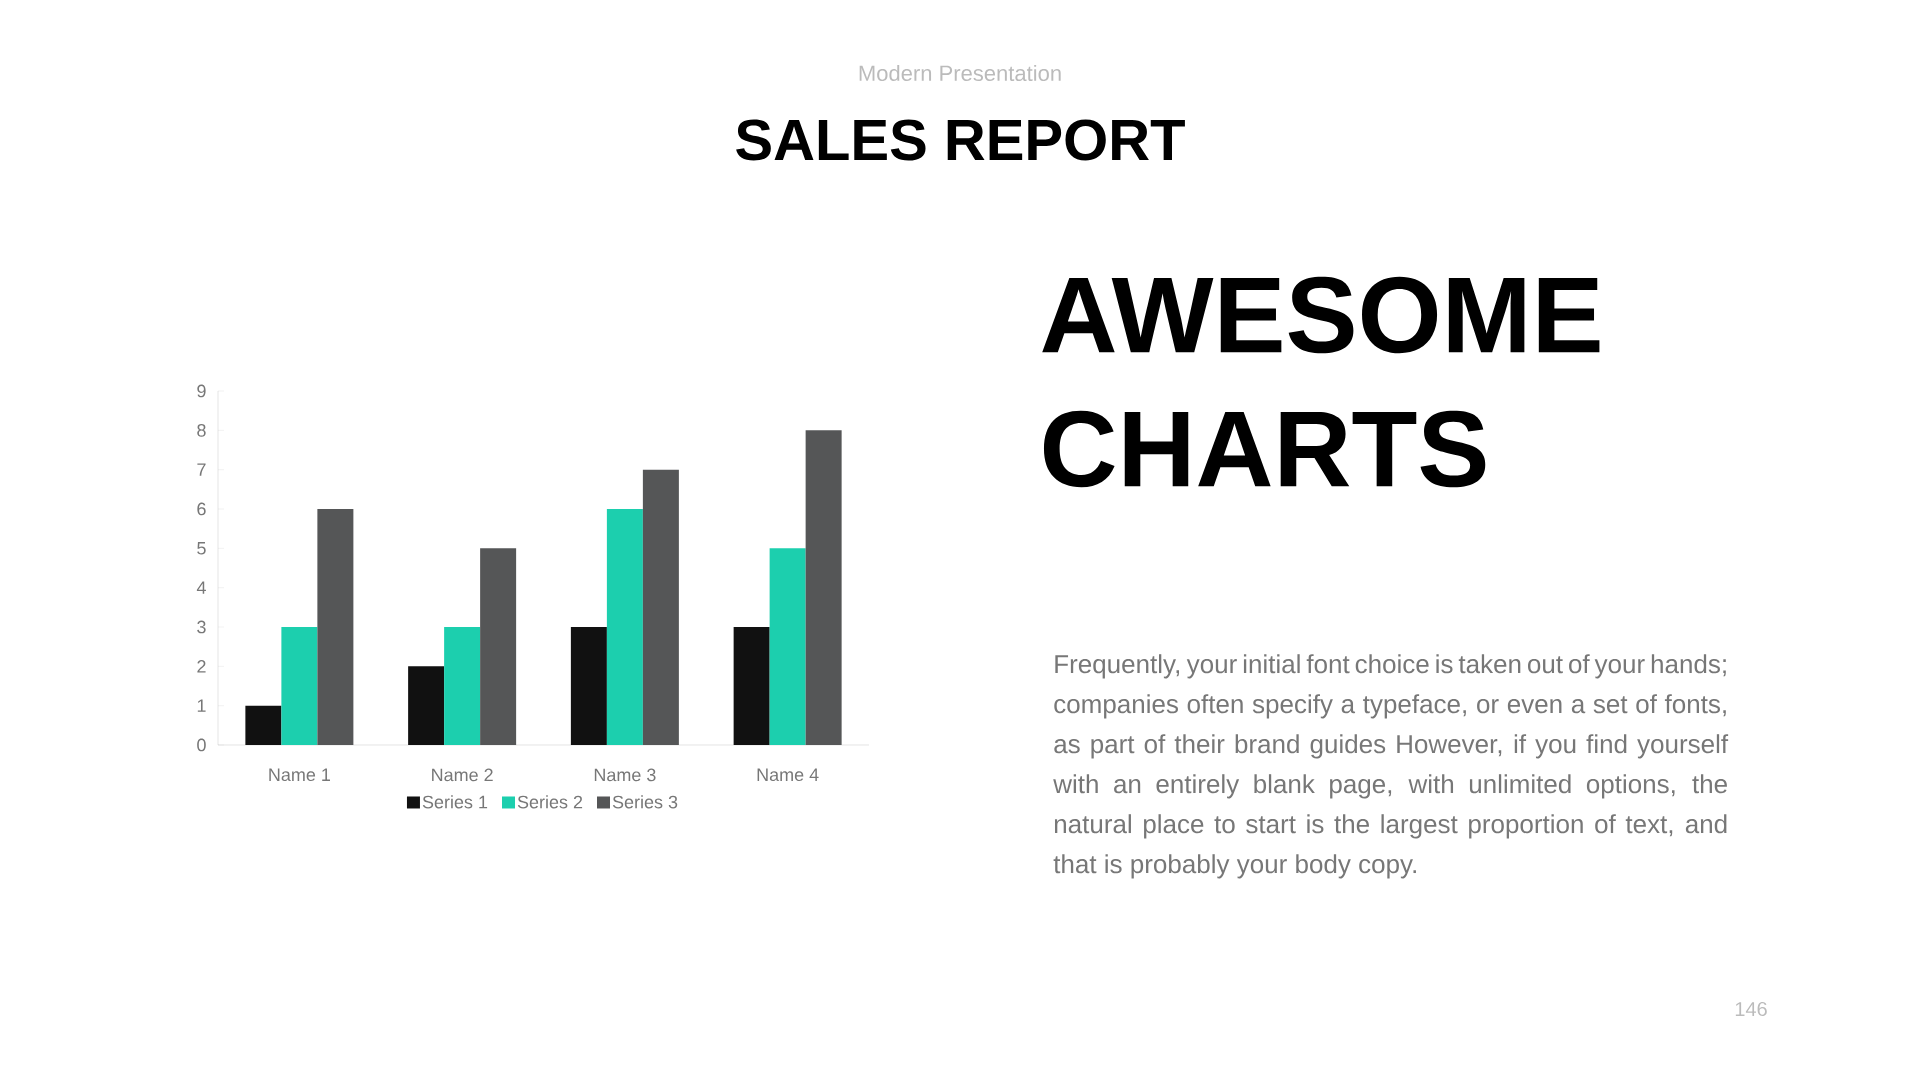 The width and height of the screenshot is (1920, 1080). Describe the element at coordinates (455, 802) in the screenshot. I see `legend-label: Series 1` at that location.